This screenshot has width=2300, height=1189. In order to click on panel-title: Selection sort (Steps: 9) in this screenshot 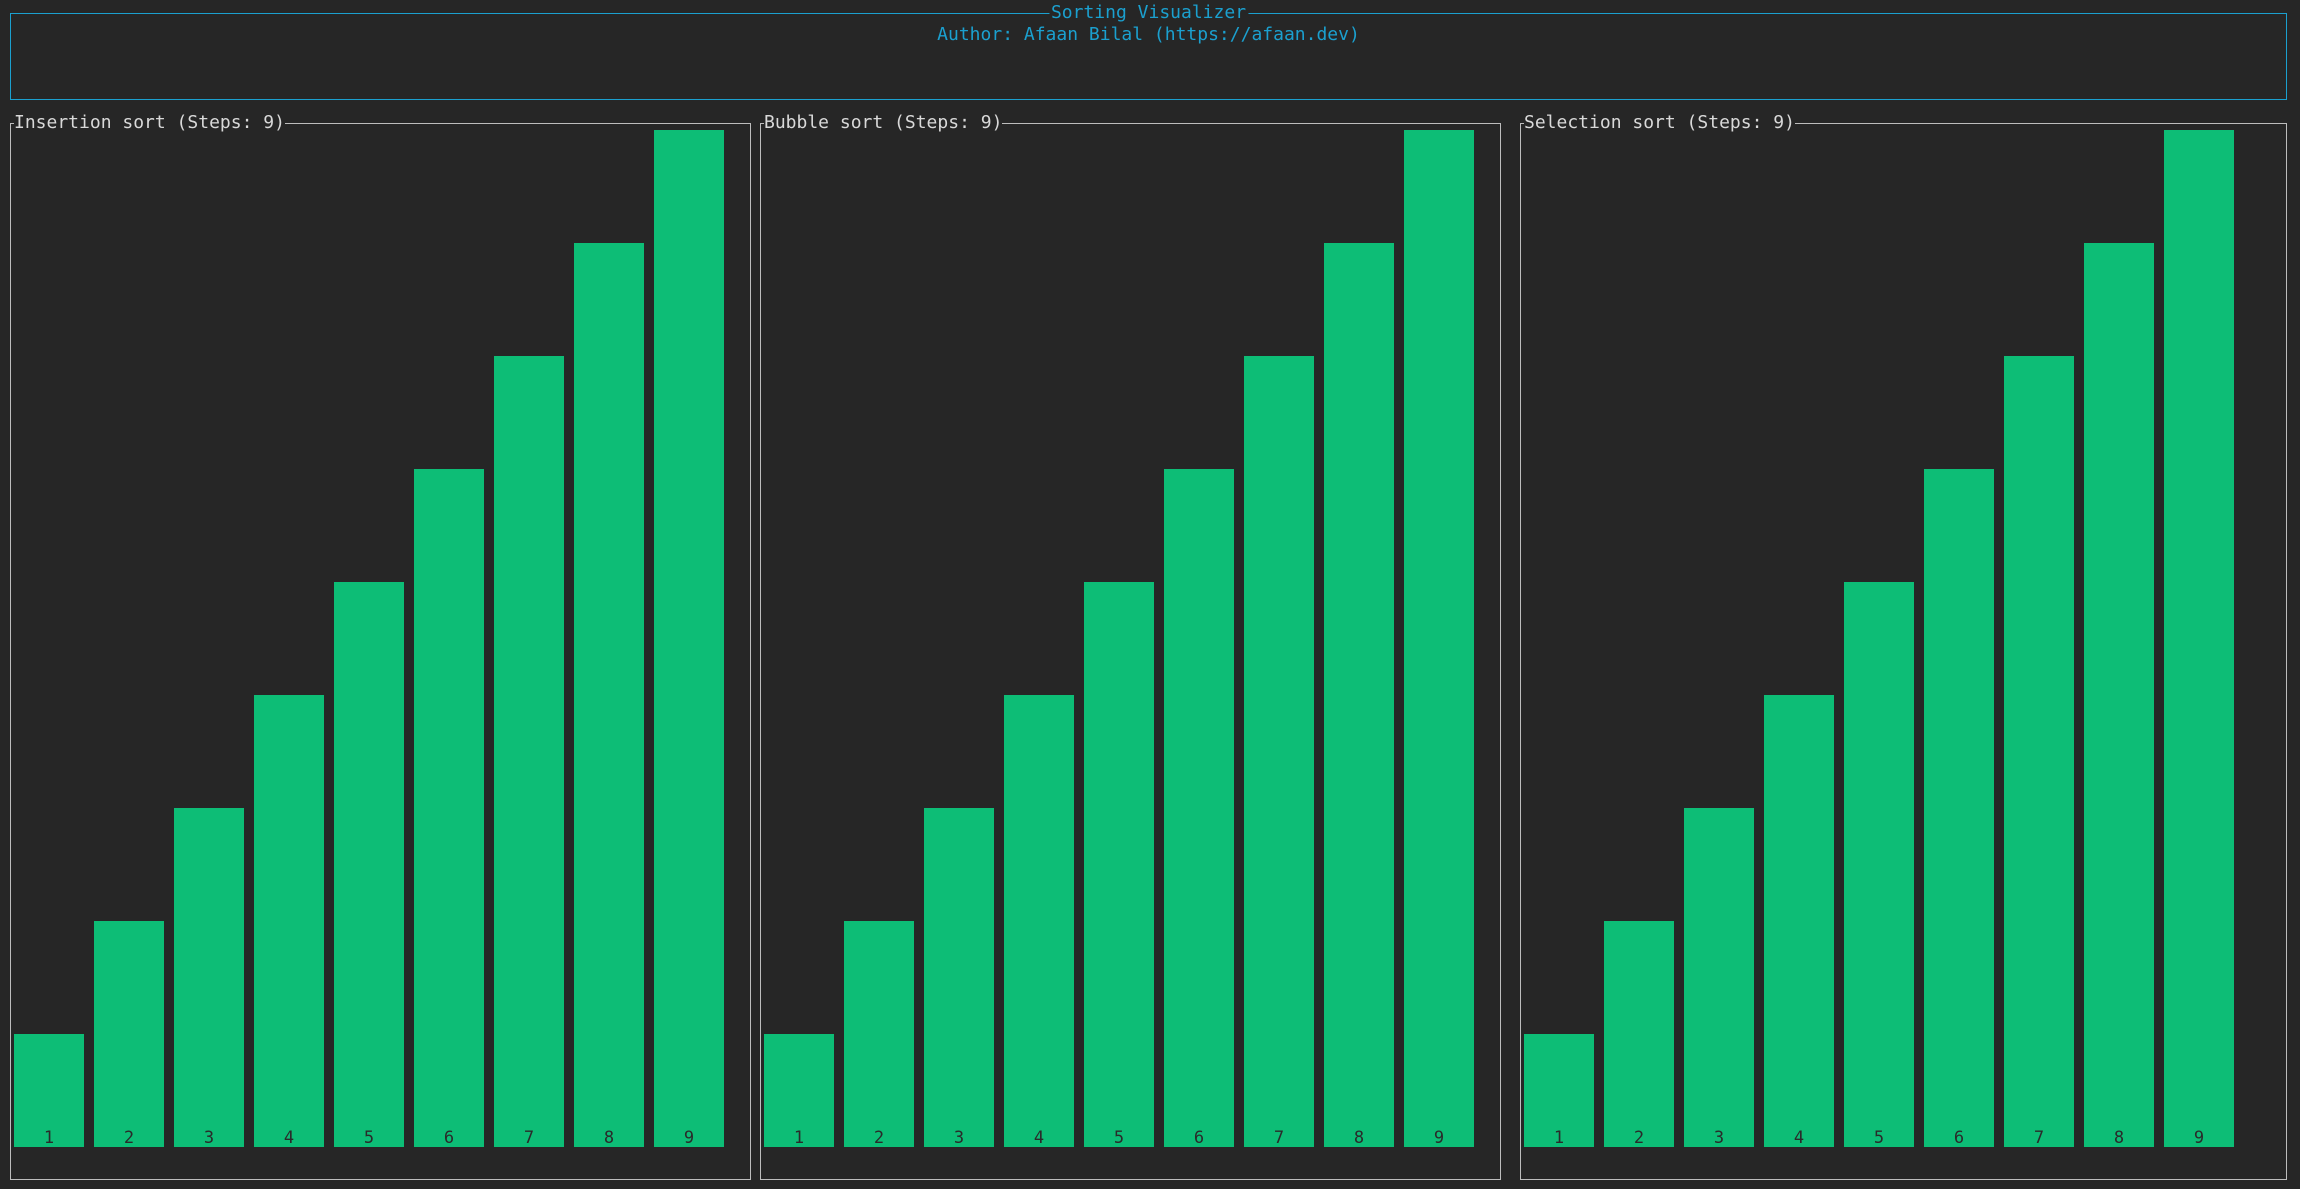, I will do `click(1659, 123)`.